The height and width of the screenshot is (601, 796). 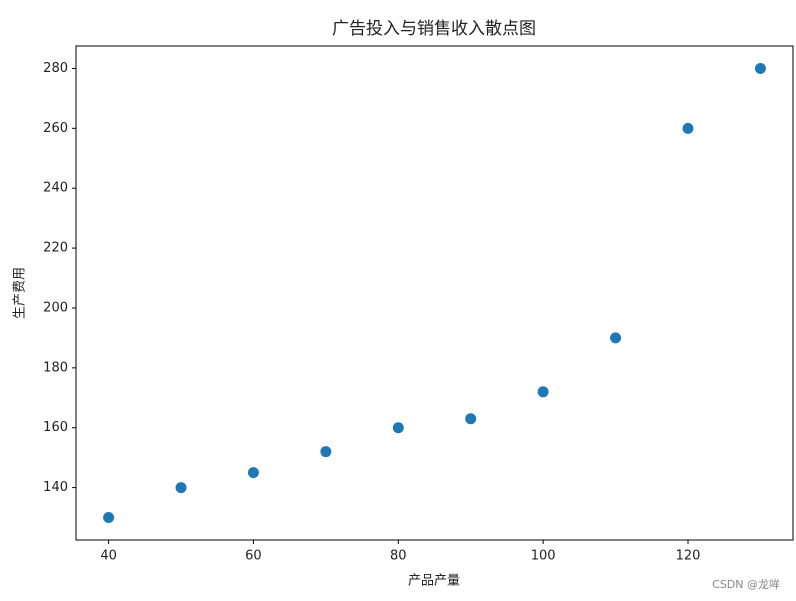 I want to click on y-tick-label: 260, so click(x=55, y=128).